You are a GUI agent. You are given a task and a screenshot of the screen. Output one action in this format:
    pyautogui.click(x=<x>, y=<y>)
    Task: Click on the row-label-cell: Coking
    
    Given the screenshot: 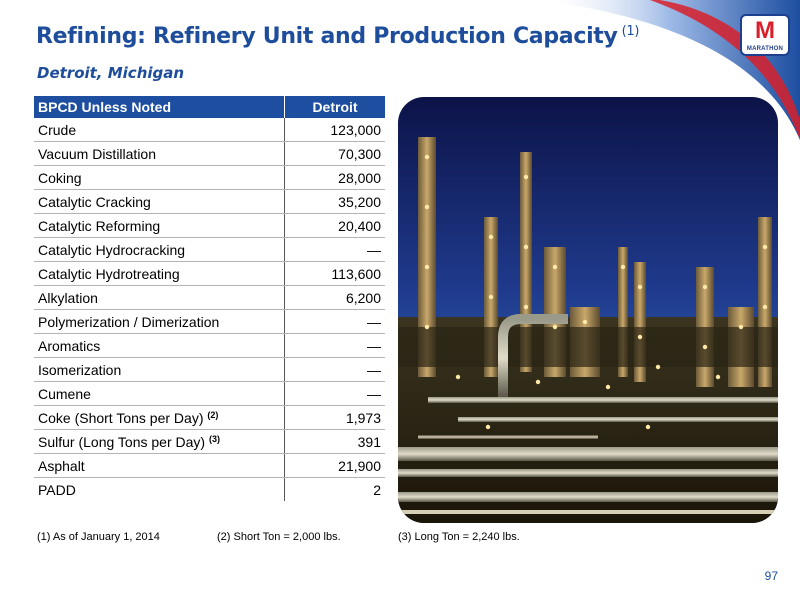 What is the action you would take?
    pyautogui.click(x=159, y=177)
    